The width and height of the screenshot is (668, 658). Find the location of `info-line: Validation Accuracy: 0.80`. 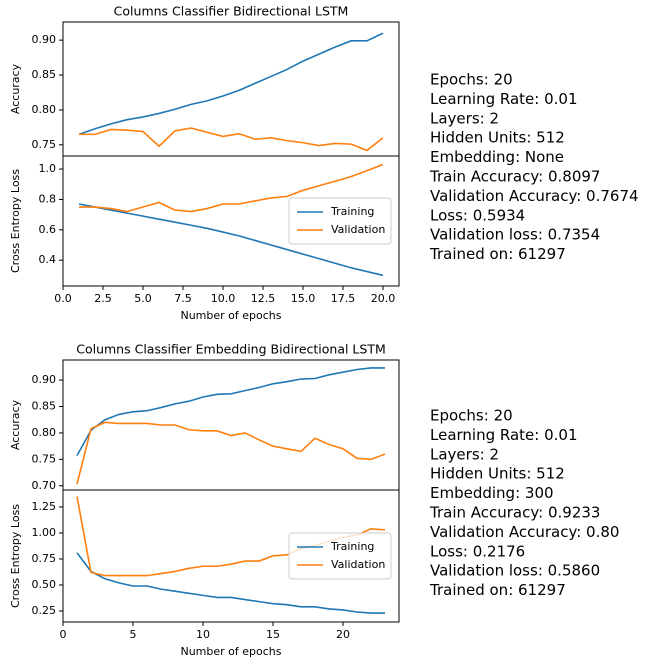

info-line: Validation Accuracy: 0.80 is located at coordinates (524, 532).